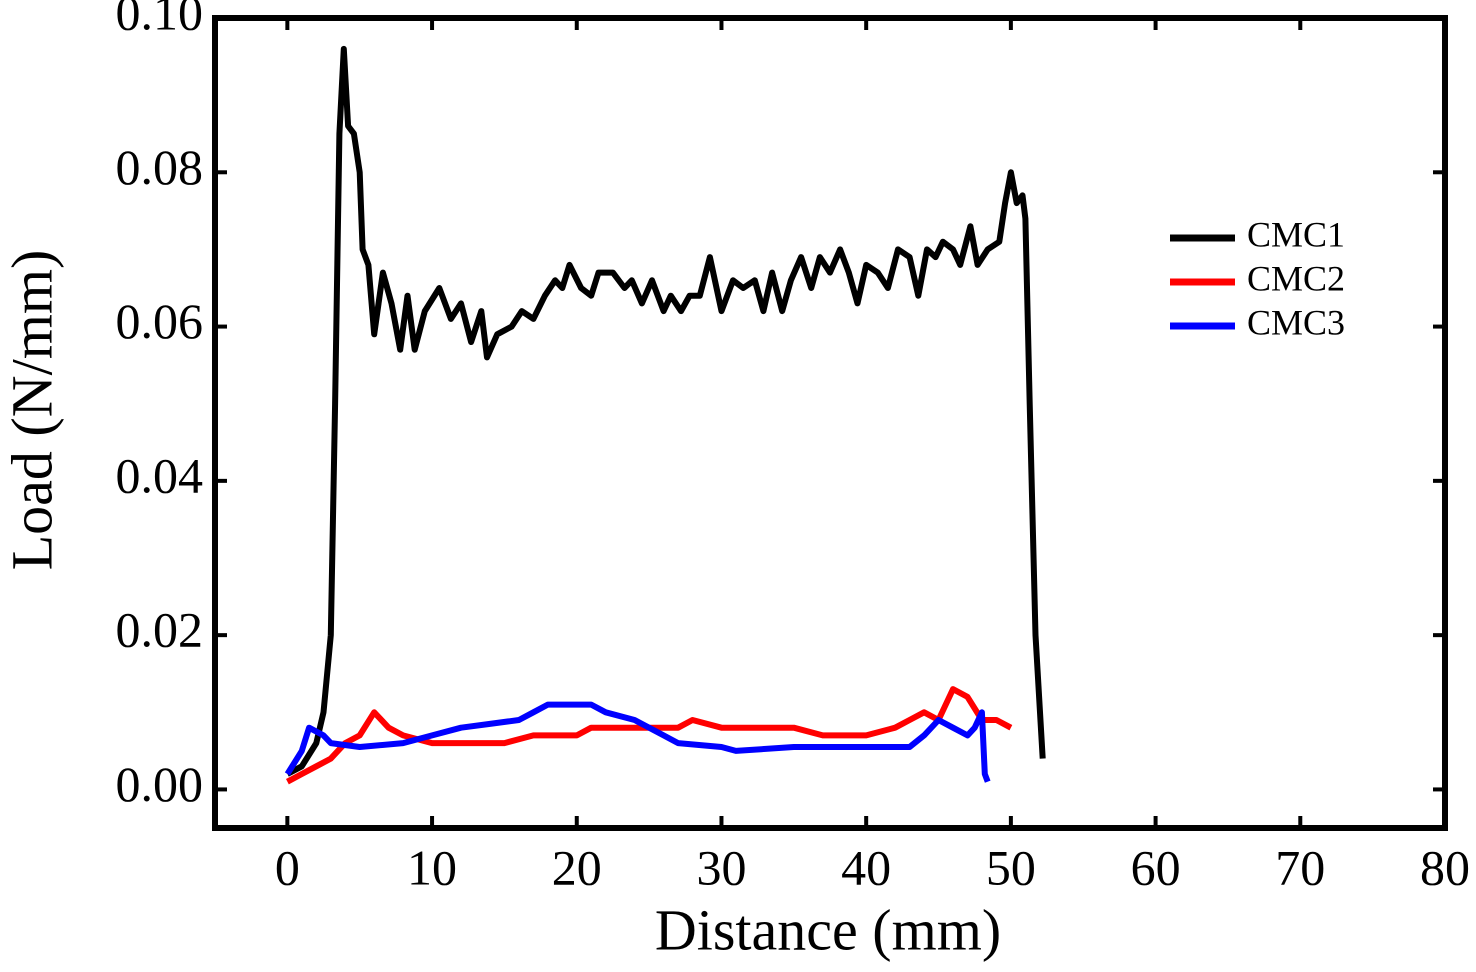 Image resolution: width=1476 pixels, height=972 pixels. I want to click on x-tick-label: 50, so click(1011, 867).